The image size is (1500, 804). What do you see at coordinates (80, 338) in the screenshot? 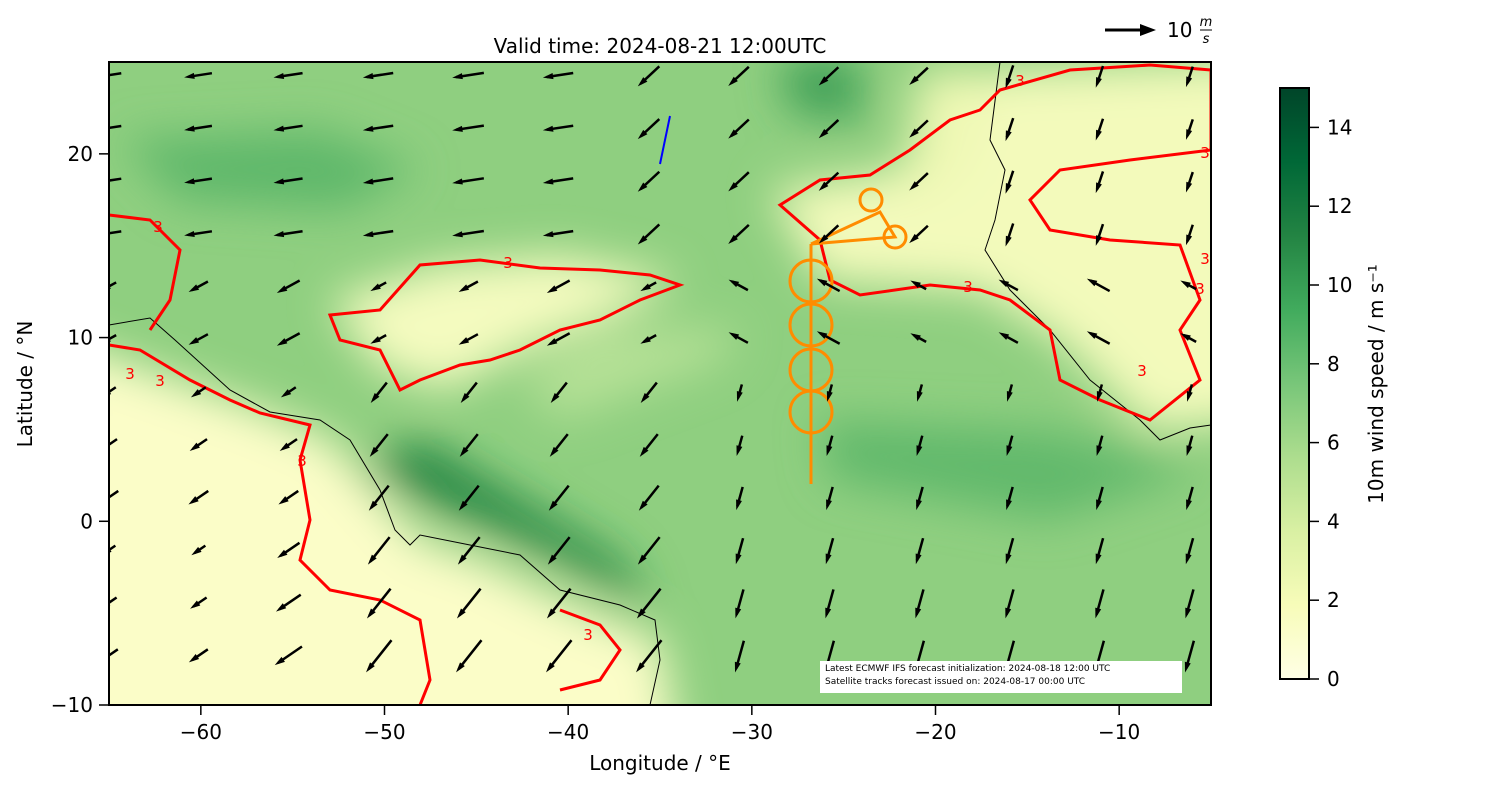
I see `y-tick-label: 10` at bounding box center [80, 338].